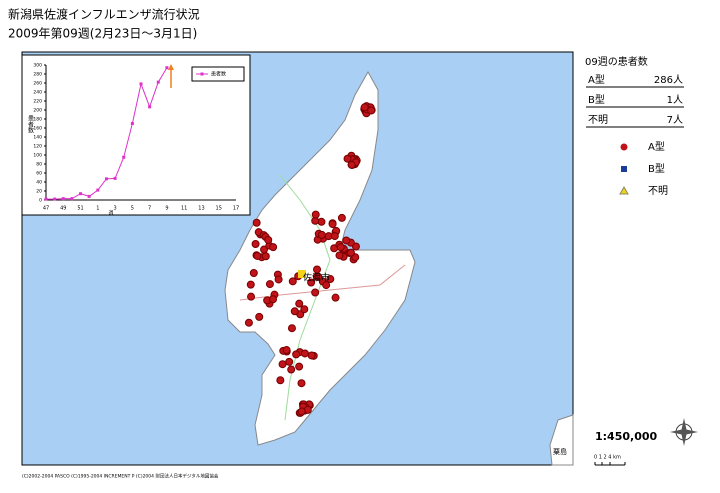  I want to click on x-tick-label: 1, so click(97, 209).